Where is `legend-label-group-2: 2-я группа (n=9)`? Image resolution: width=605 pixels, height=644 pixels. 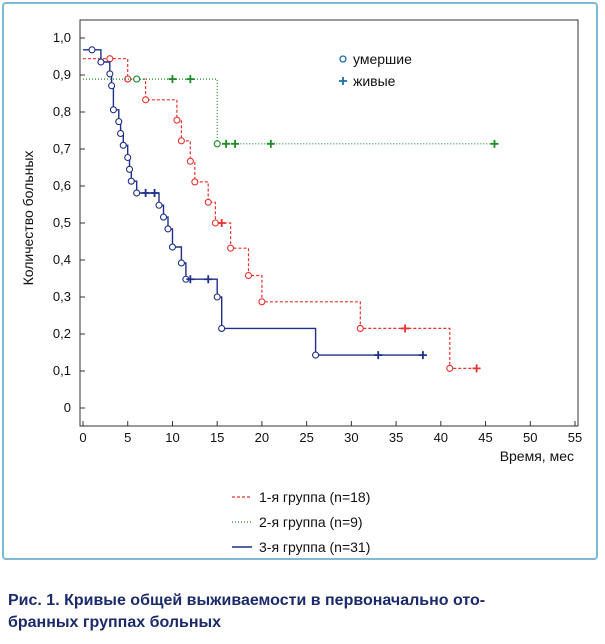 legend-label-group-2: 2-я группа (n=9) is located at coordinates (311, 522).